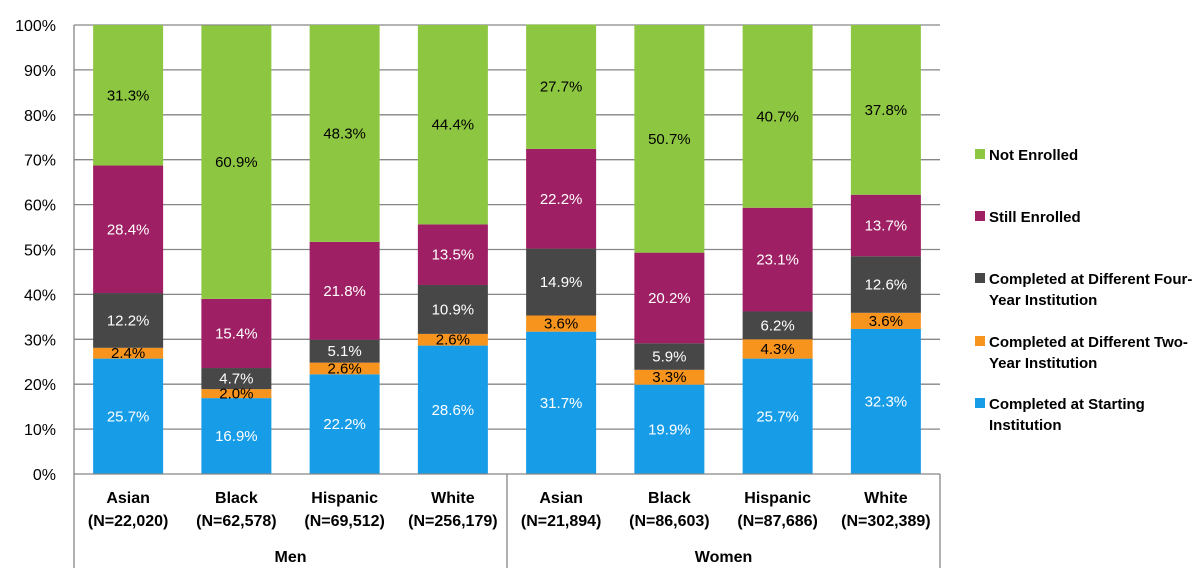  Describe the element at coordinates (236, 249) in the screenshot. I see `bar-stack: 16.9% 2.0%4.7% 15.4% 60.9%` at that location.